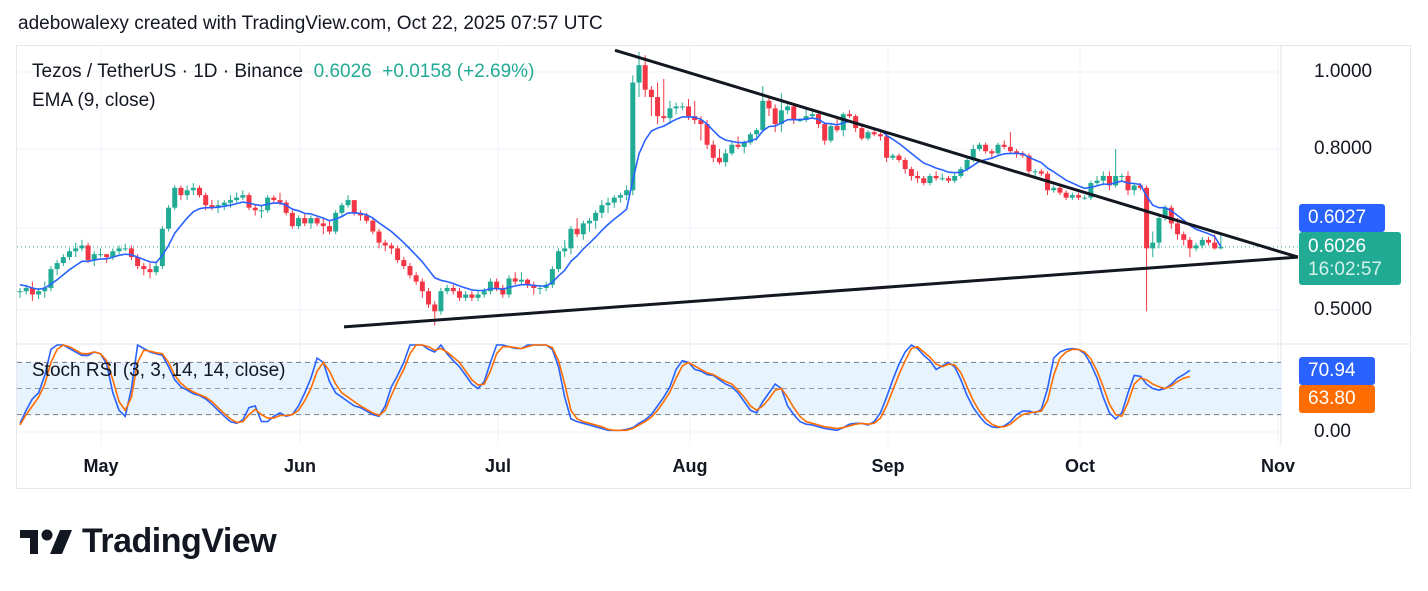  Describe the element at coordinates (821, 292) in the screenshot. I see `support-trendline` at that location.